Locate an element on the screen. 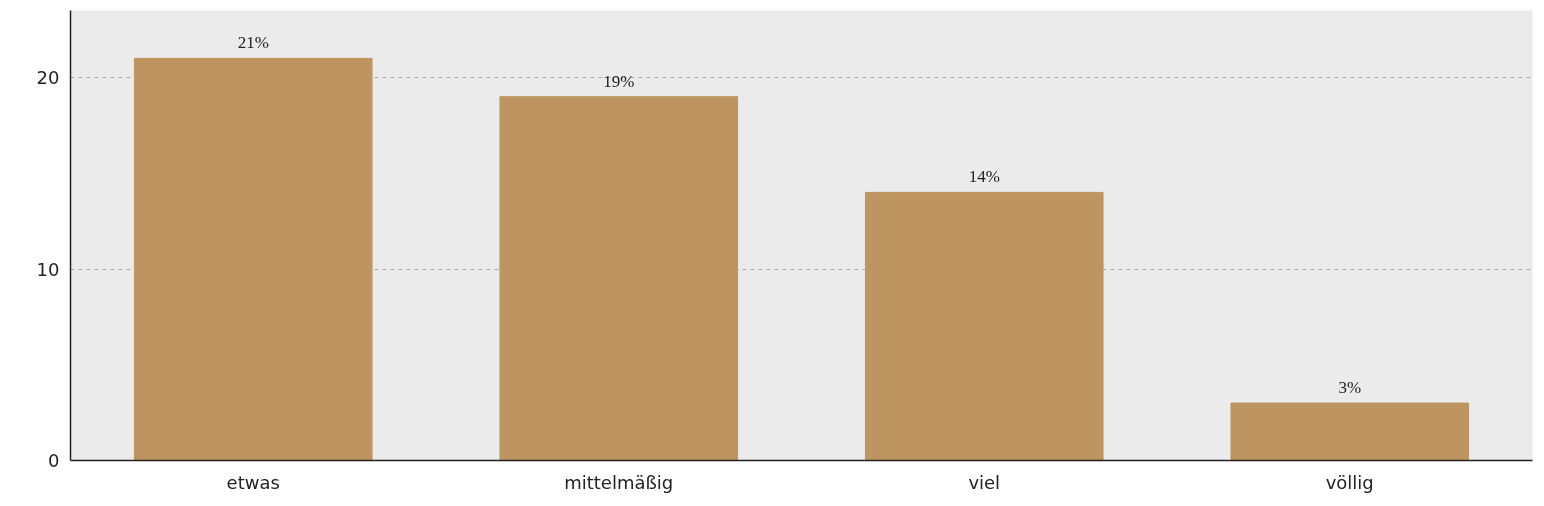 The width and height of the screenshot is (1544, 506). x-tick-label: mittelmäßig is located at coordinates (619, 482).